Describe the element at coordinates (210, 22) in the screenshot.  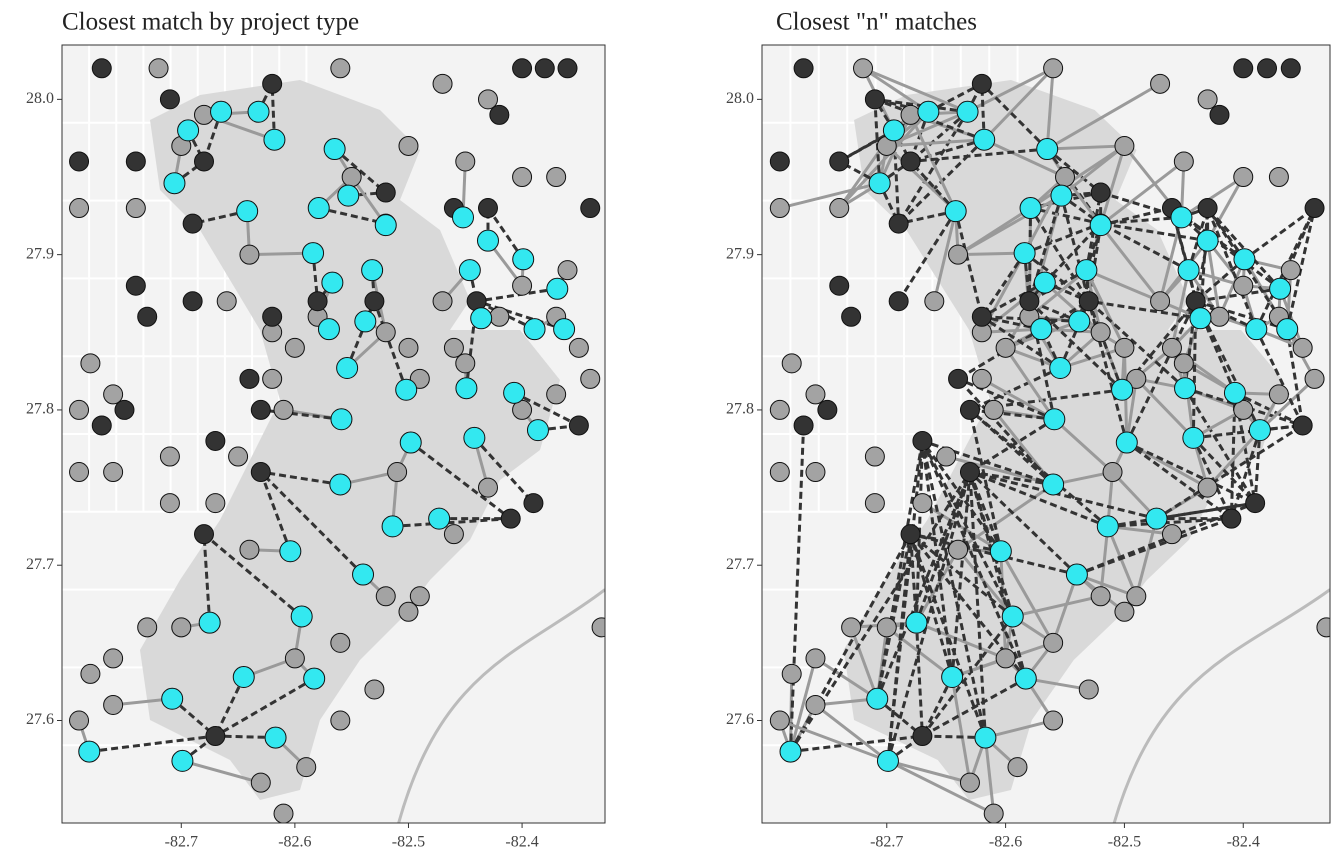
I see `chart-title: Closest match by project type` at that location.